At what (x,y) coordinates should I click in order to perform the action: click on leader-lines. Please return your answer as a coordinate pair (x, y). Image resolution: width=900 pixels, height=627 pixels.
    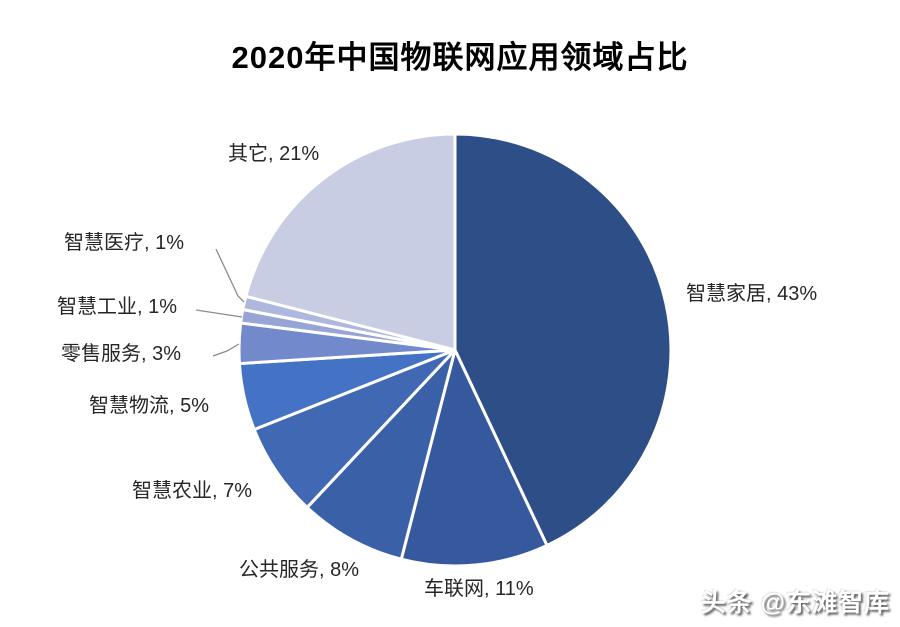
    Looking at the image, I should click on (220, 302).